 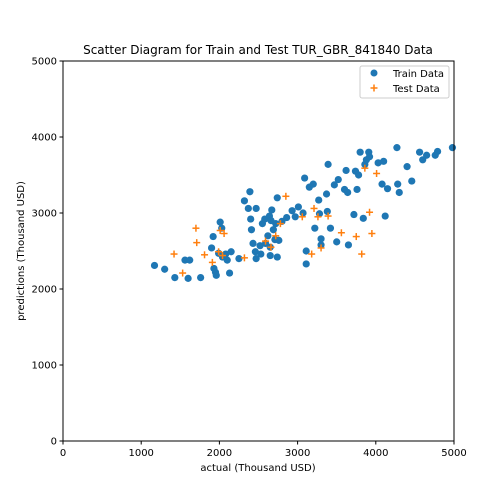 What do you see at coordinates (140, 453) in the screenshot?
I see `x-tick-label: 1000` at bounding box center [140, 453].